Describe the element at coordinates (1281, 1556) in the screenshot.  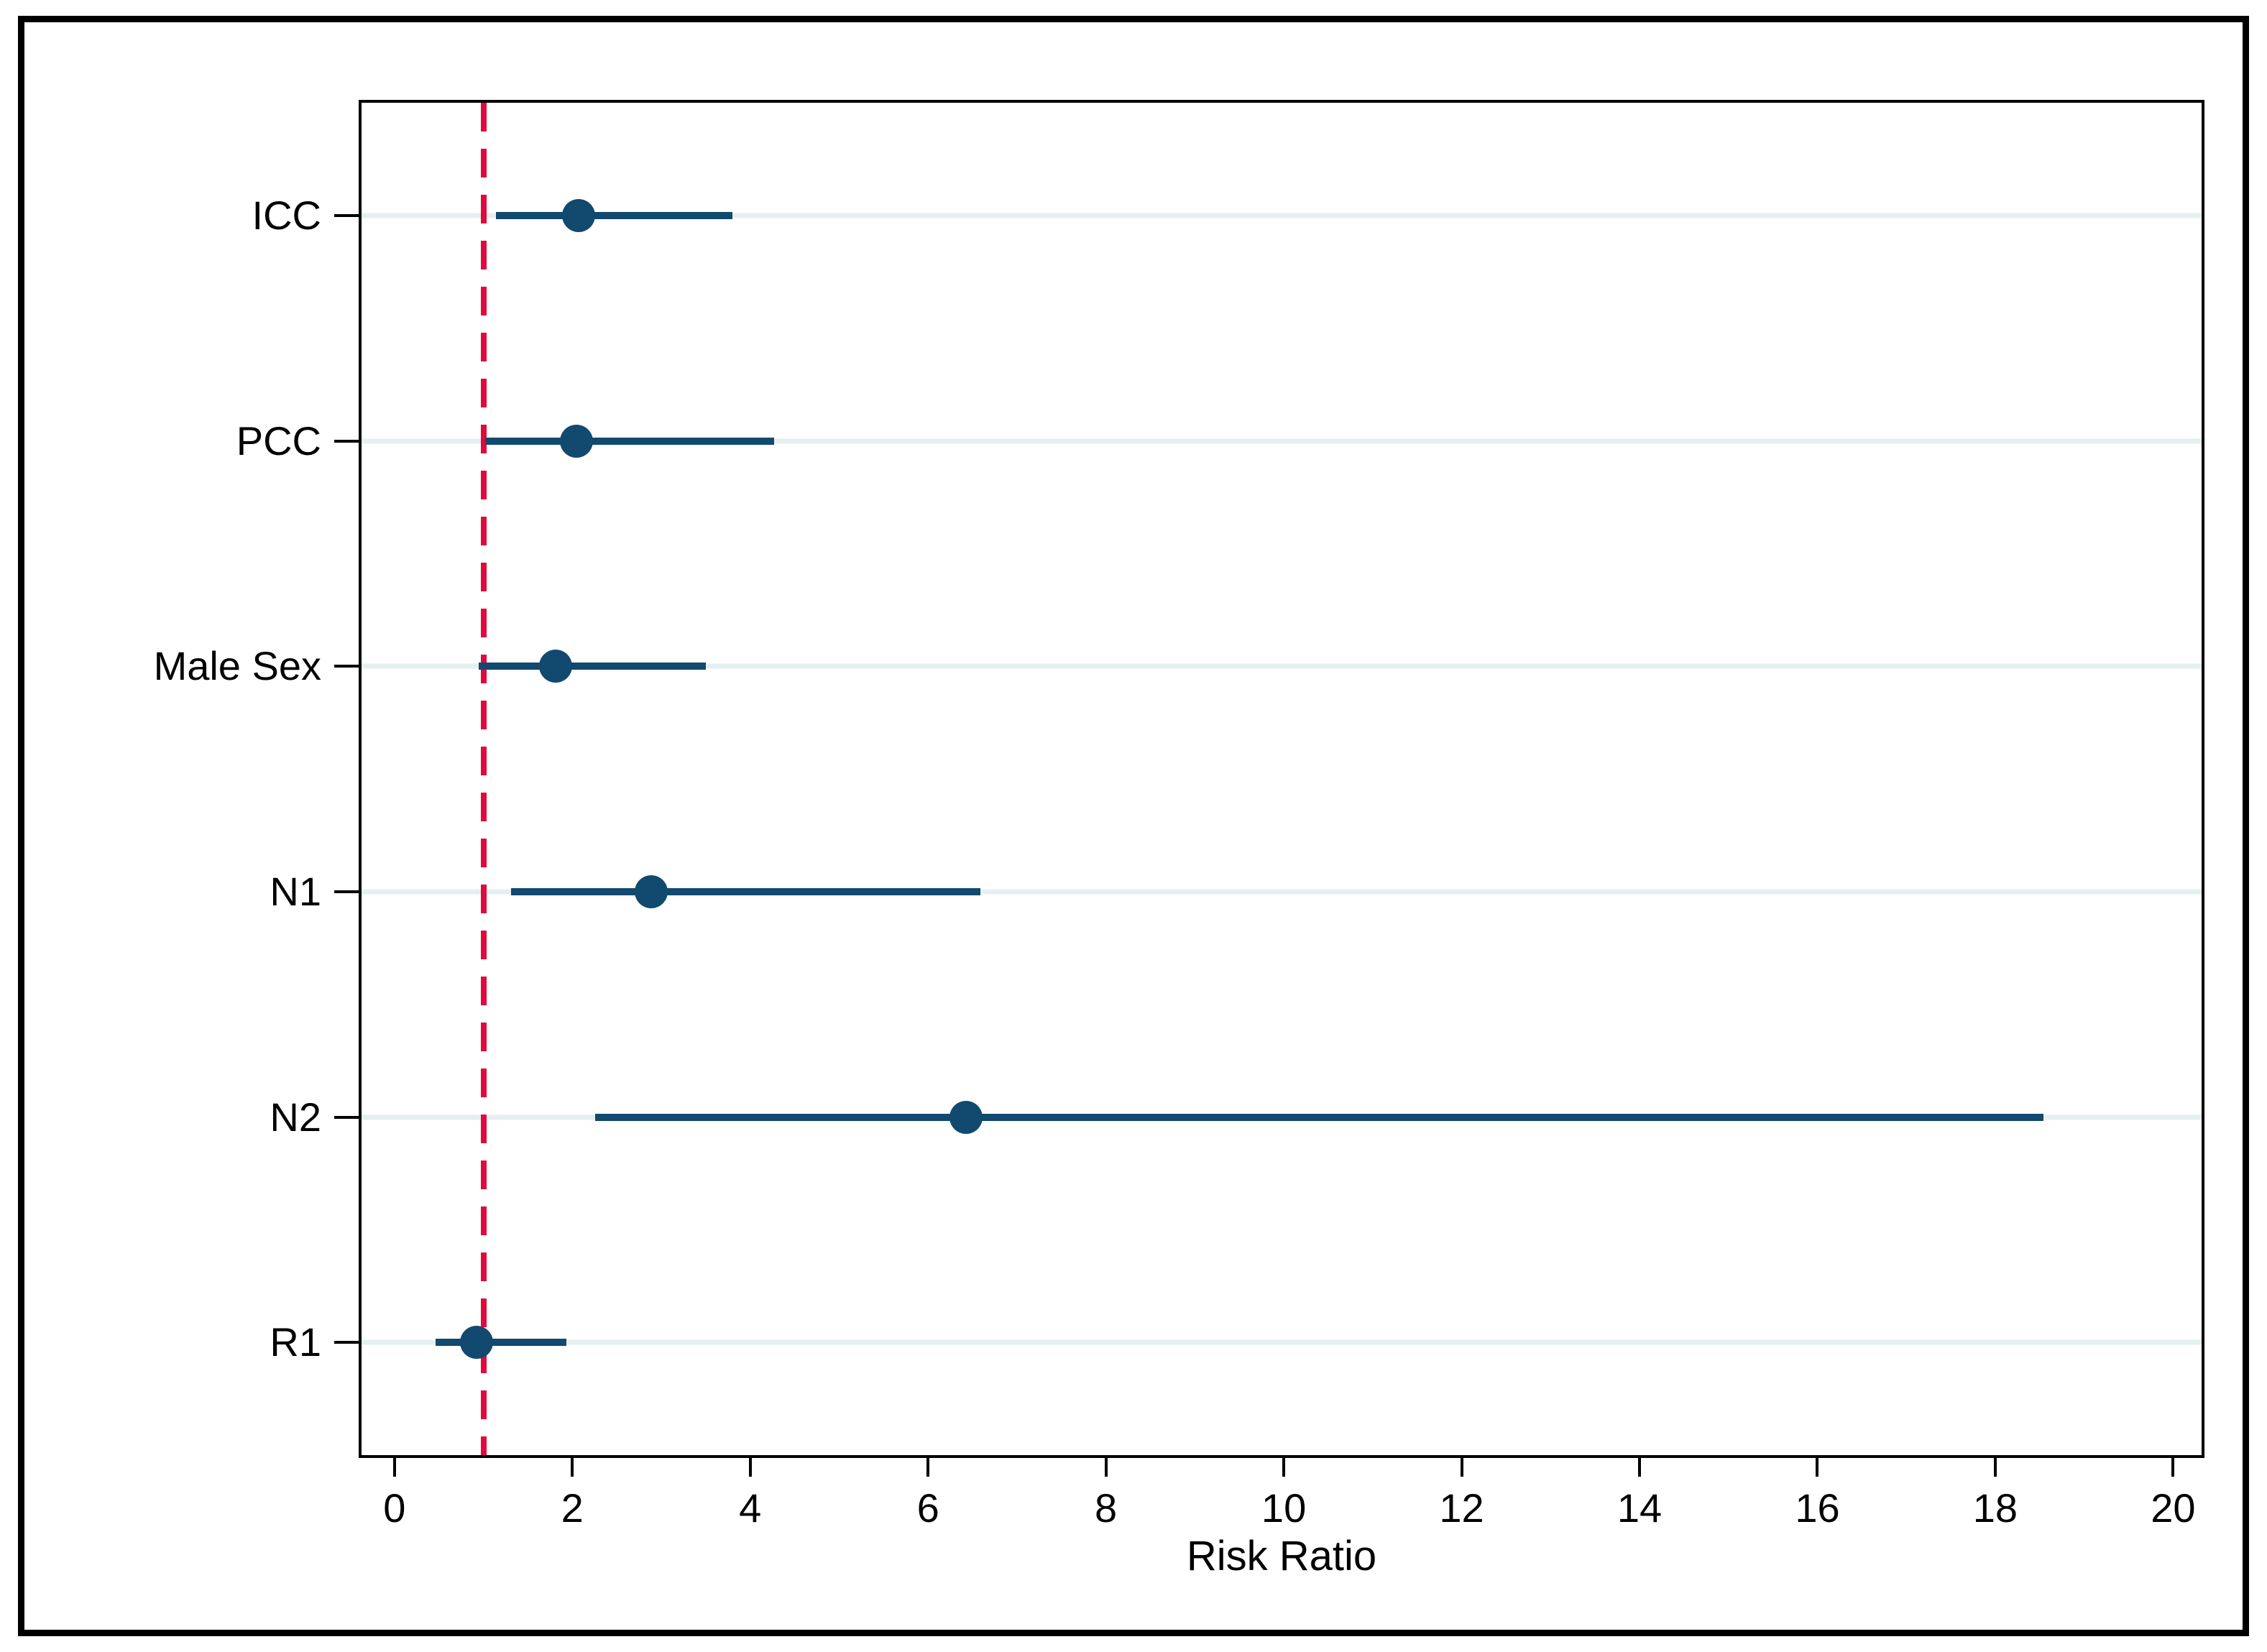
I see `x-axis-title: Risk Ratio` at that location.